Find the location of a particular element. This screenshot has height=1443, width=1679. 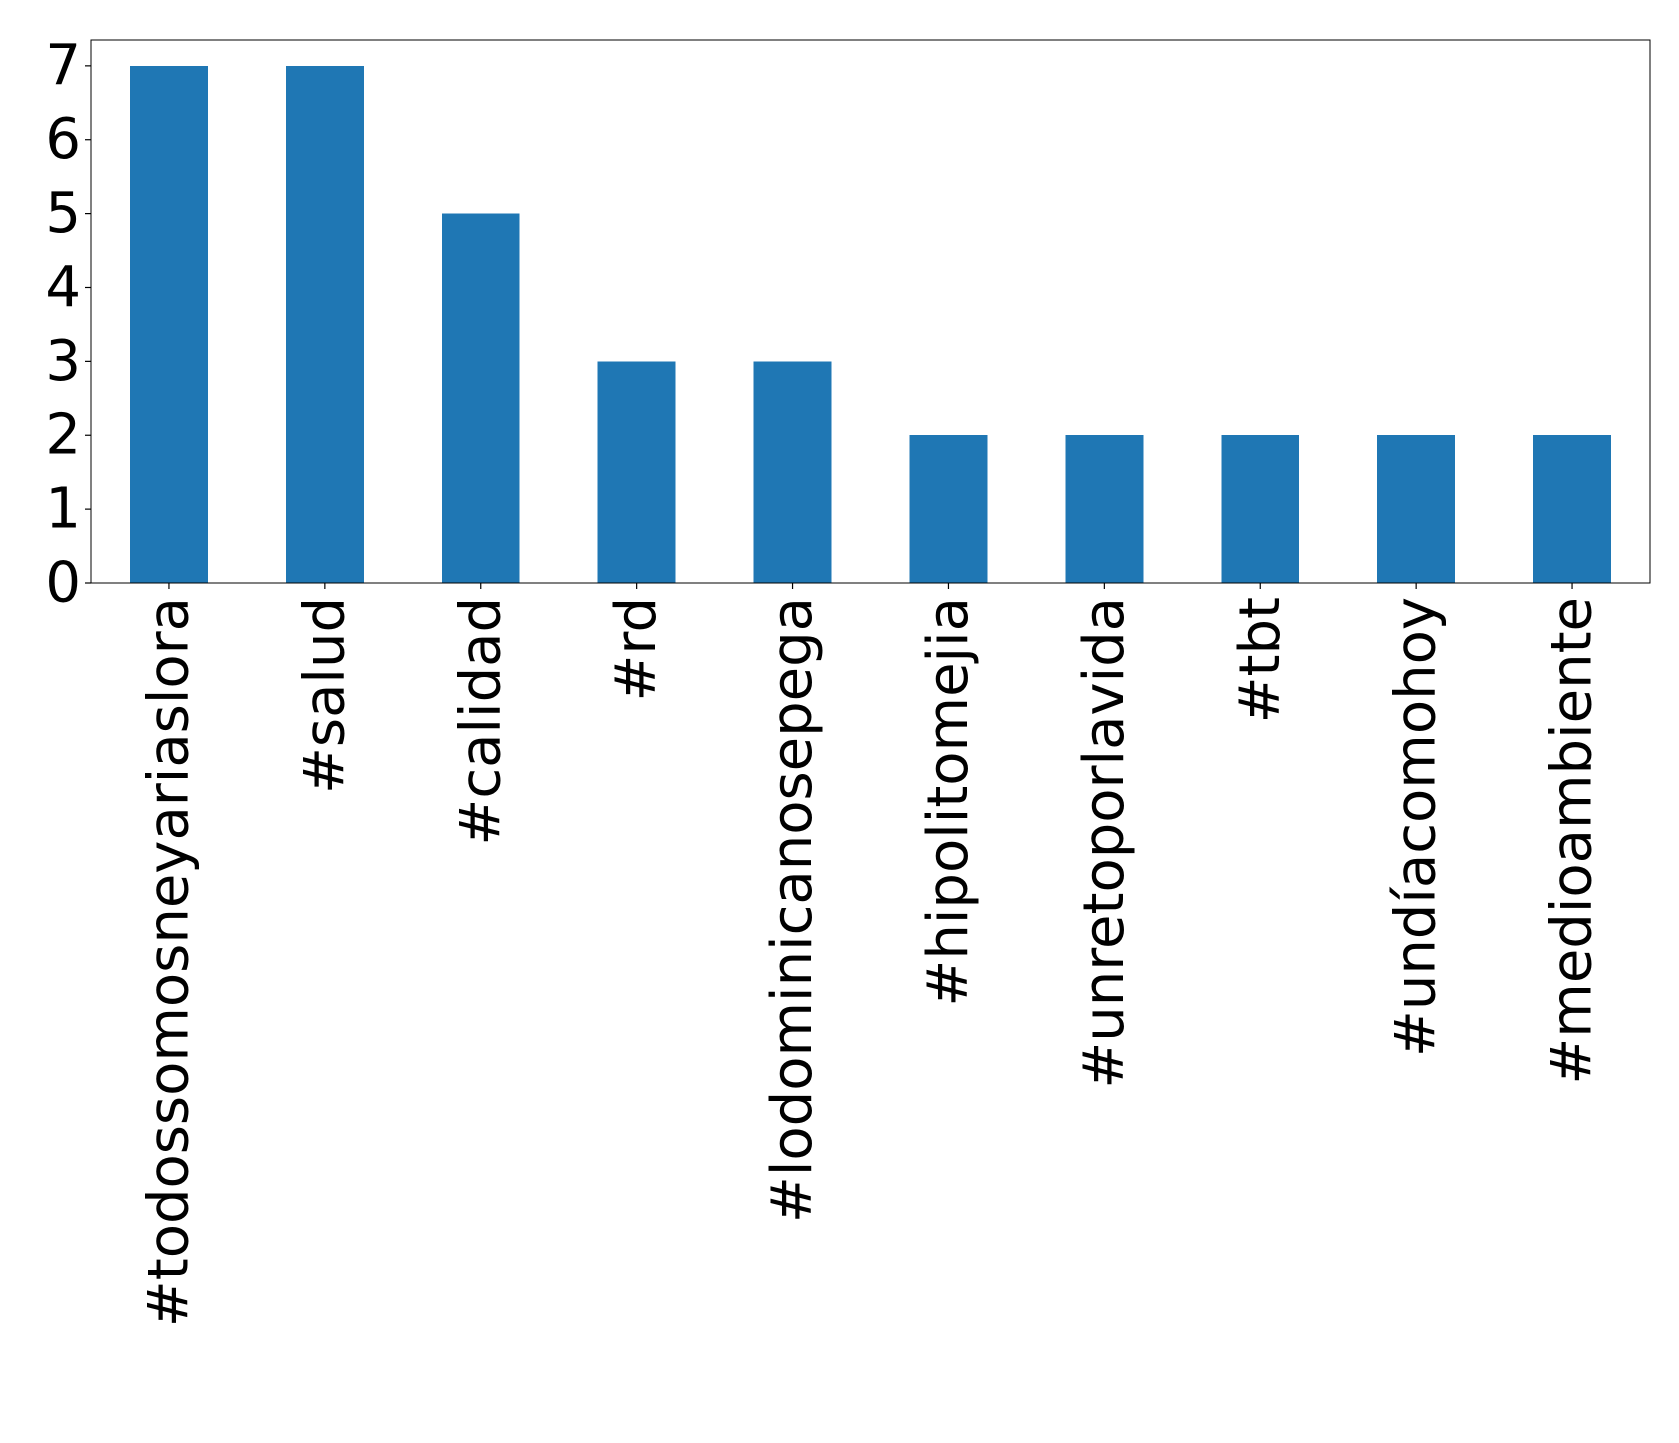

x-tick-label: #calidad is located at coordinates (480, 721).